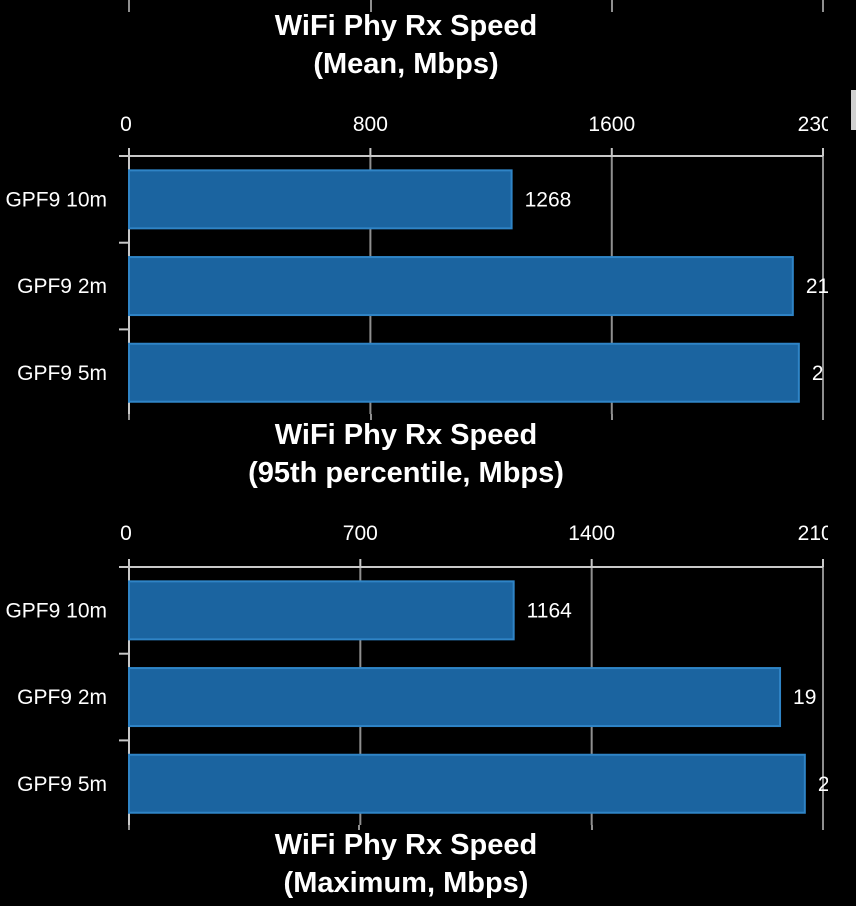 This screenshot has height=906, width=856. Describe the element at coordinates (842, 453) in the screenshot. I see `right-edge-mask` at that location.